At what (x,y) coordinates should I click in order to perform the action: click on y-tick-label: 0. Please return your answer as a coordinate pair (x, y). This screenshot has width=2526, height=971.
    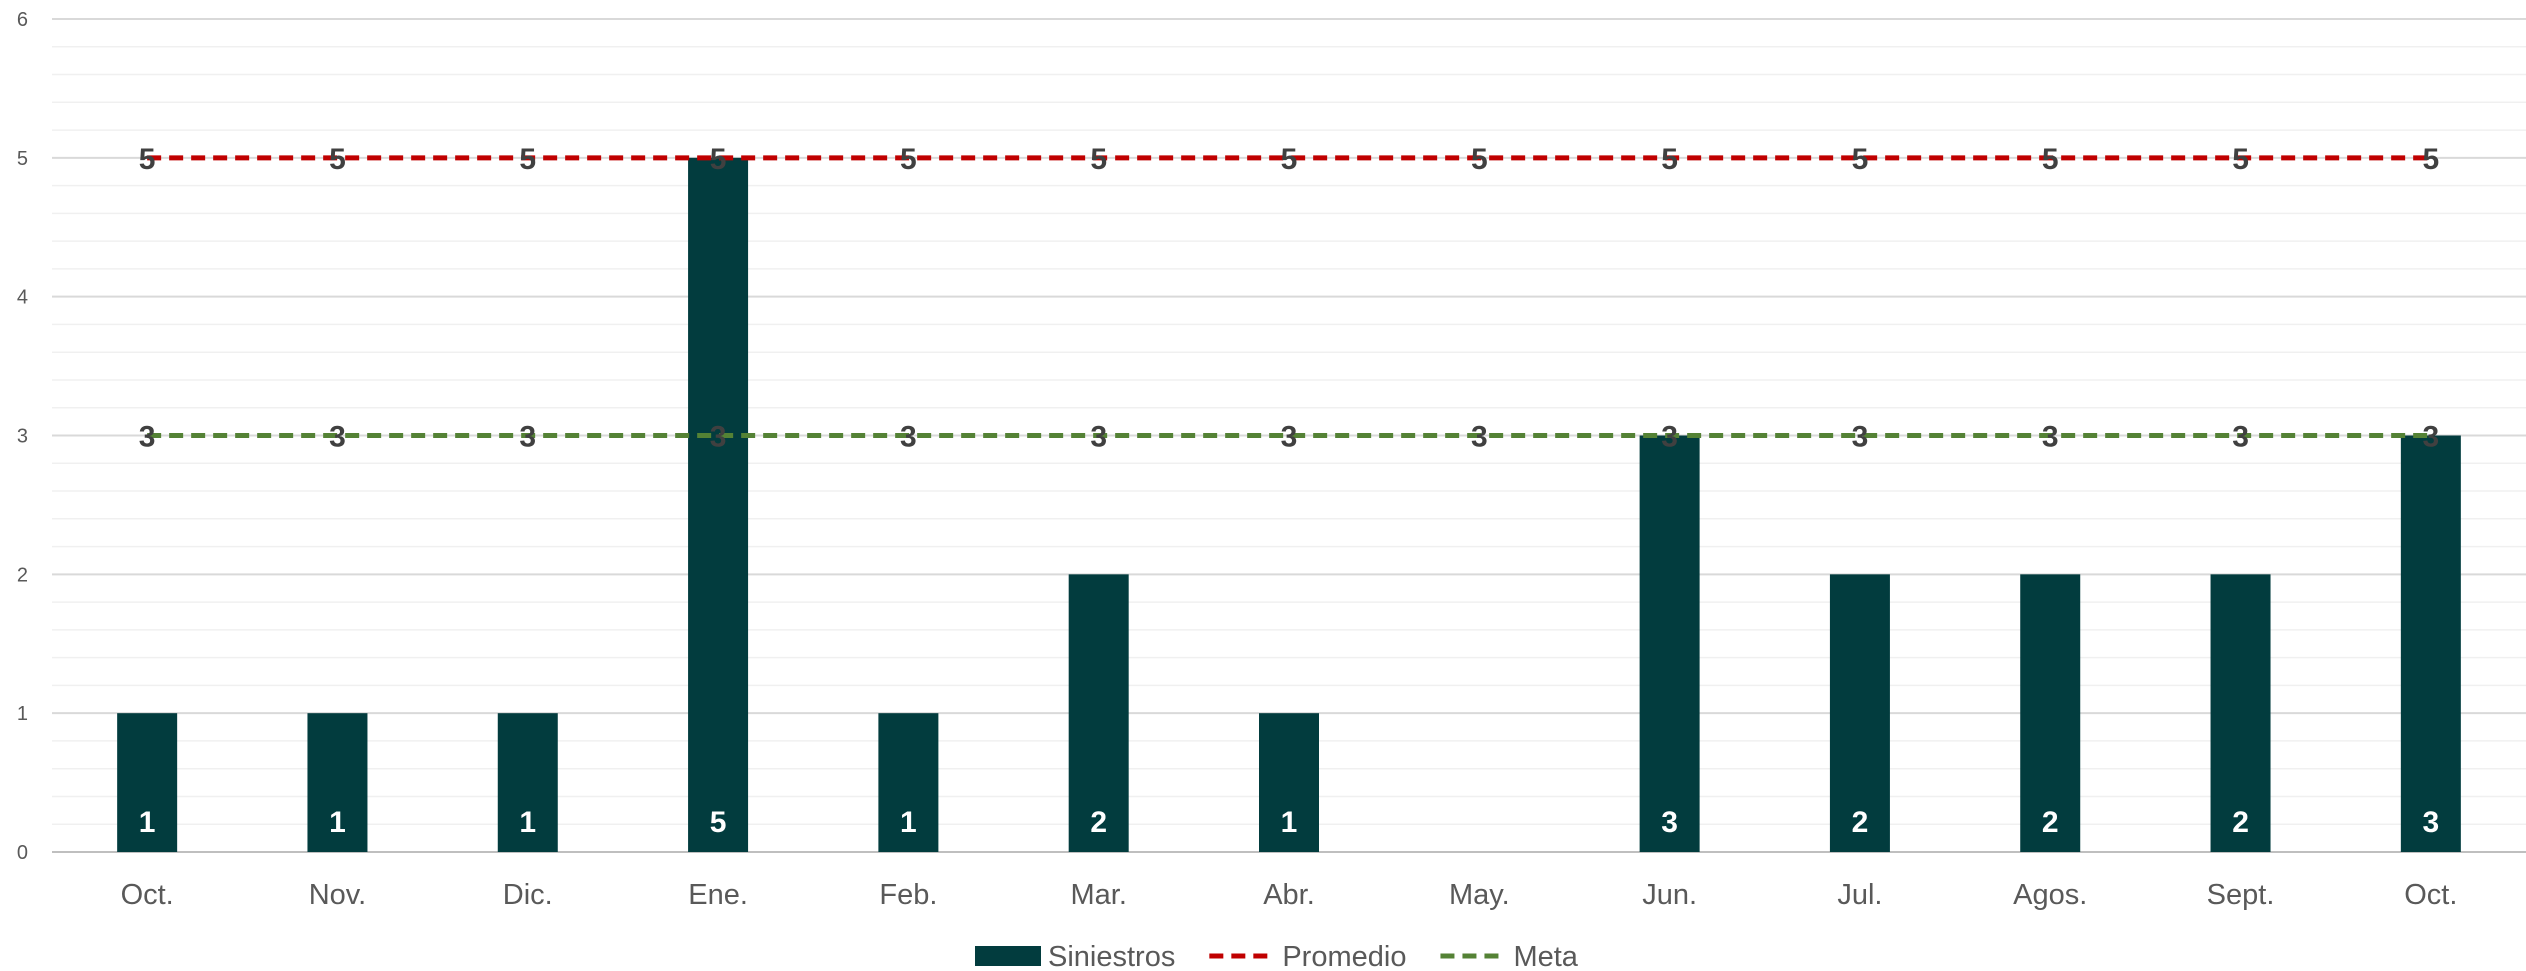
    Looking at the image, I should click on (22, 853).